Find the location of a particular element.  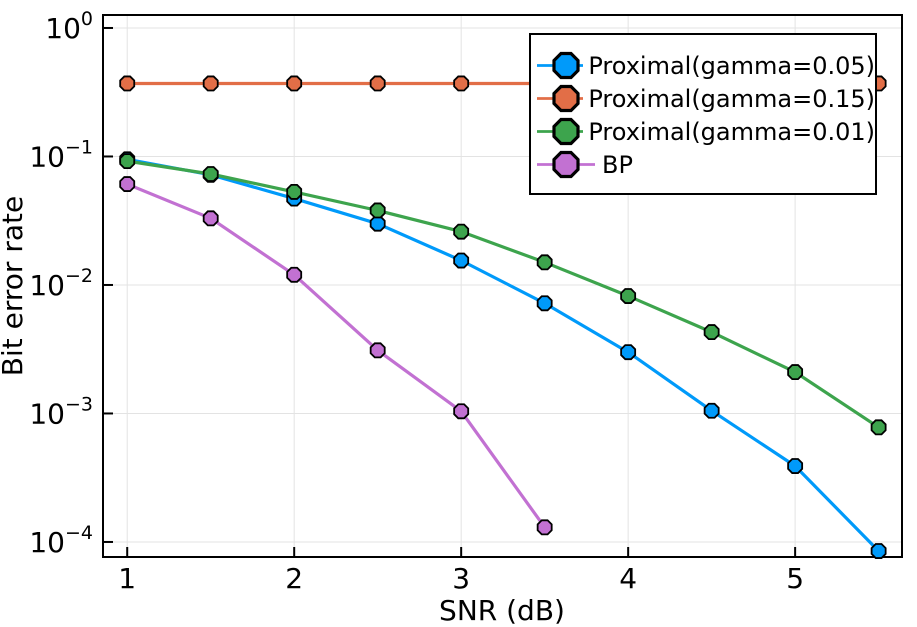

x-tick-label: 4 is located at coordinates (628, 578).